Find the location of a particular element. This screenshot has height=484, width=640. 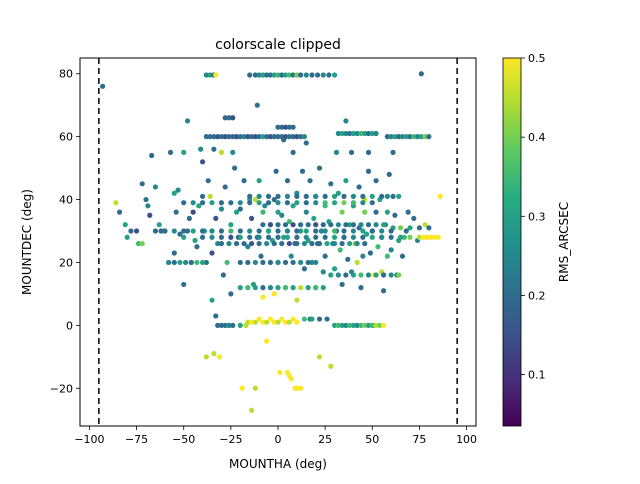

colorbar-ticks: 0.1 0.2 0.3 0.4 0.5 is located at coordinates (533, 217).